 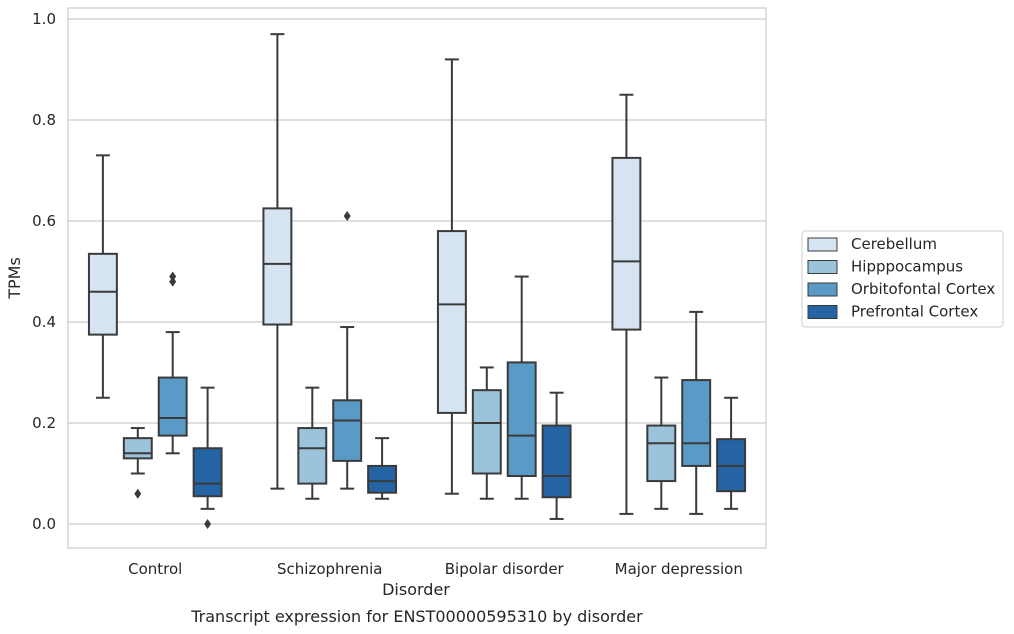 What do you see at coordinates (44, 524) in the screenshot?
I see `y-tick-label: 0.0` at bounding box center [44, 524].